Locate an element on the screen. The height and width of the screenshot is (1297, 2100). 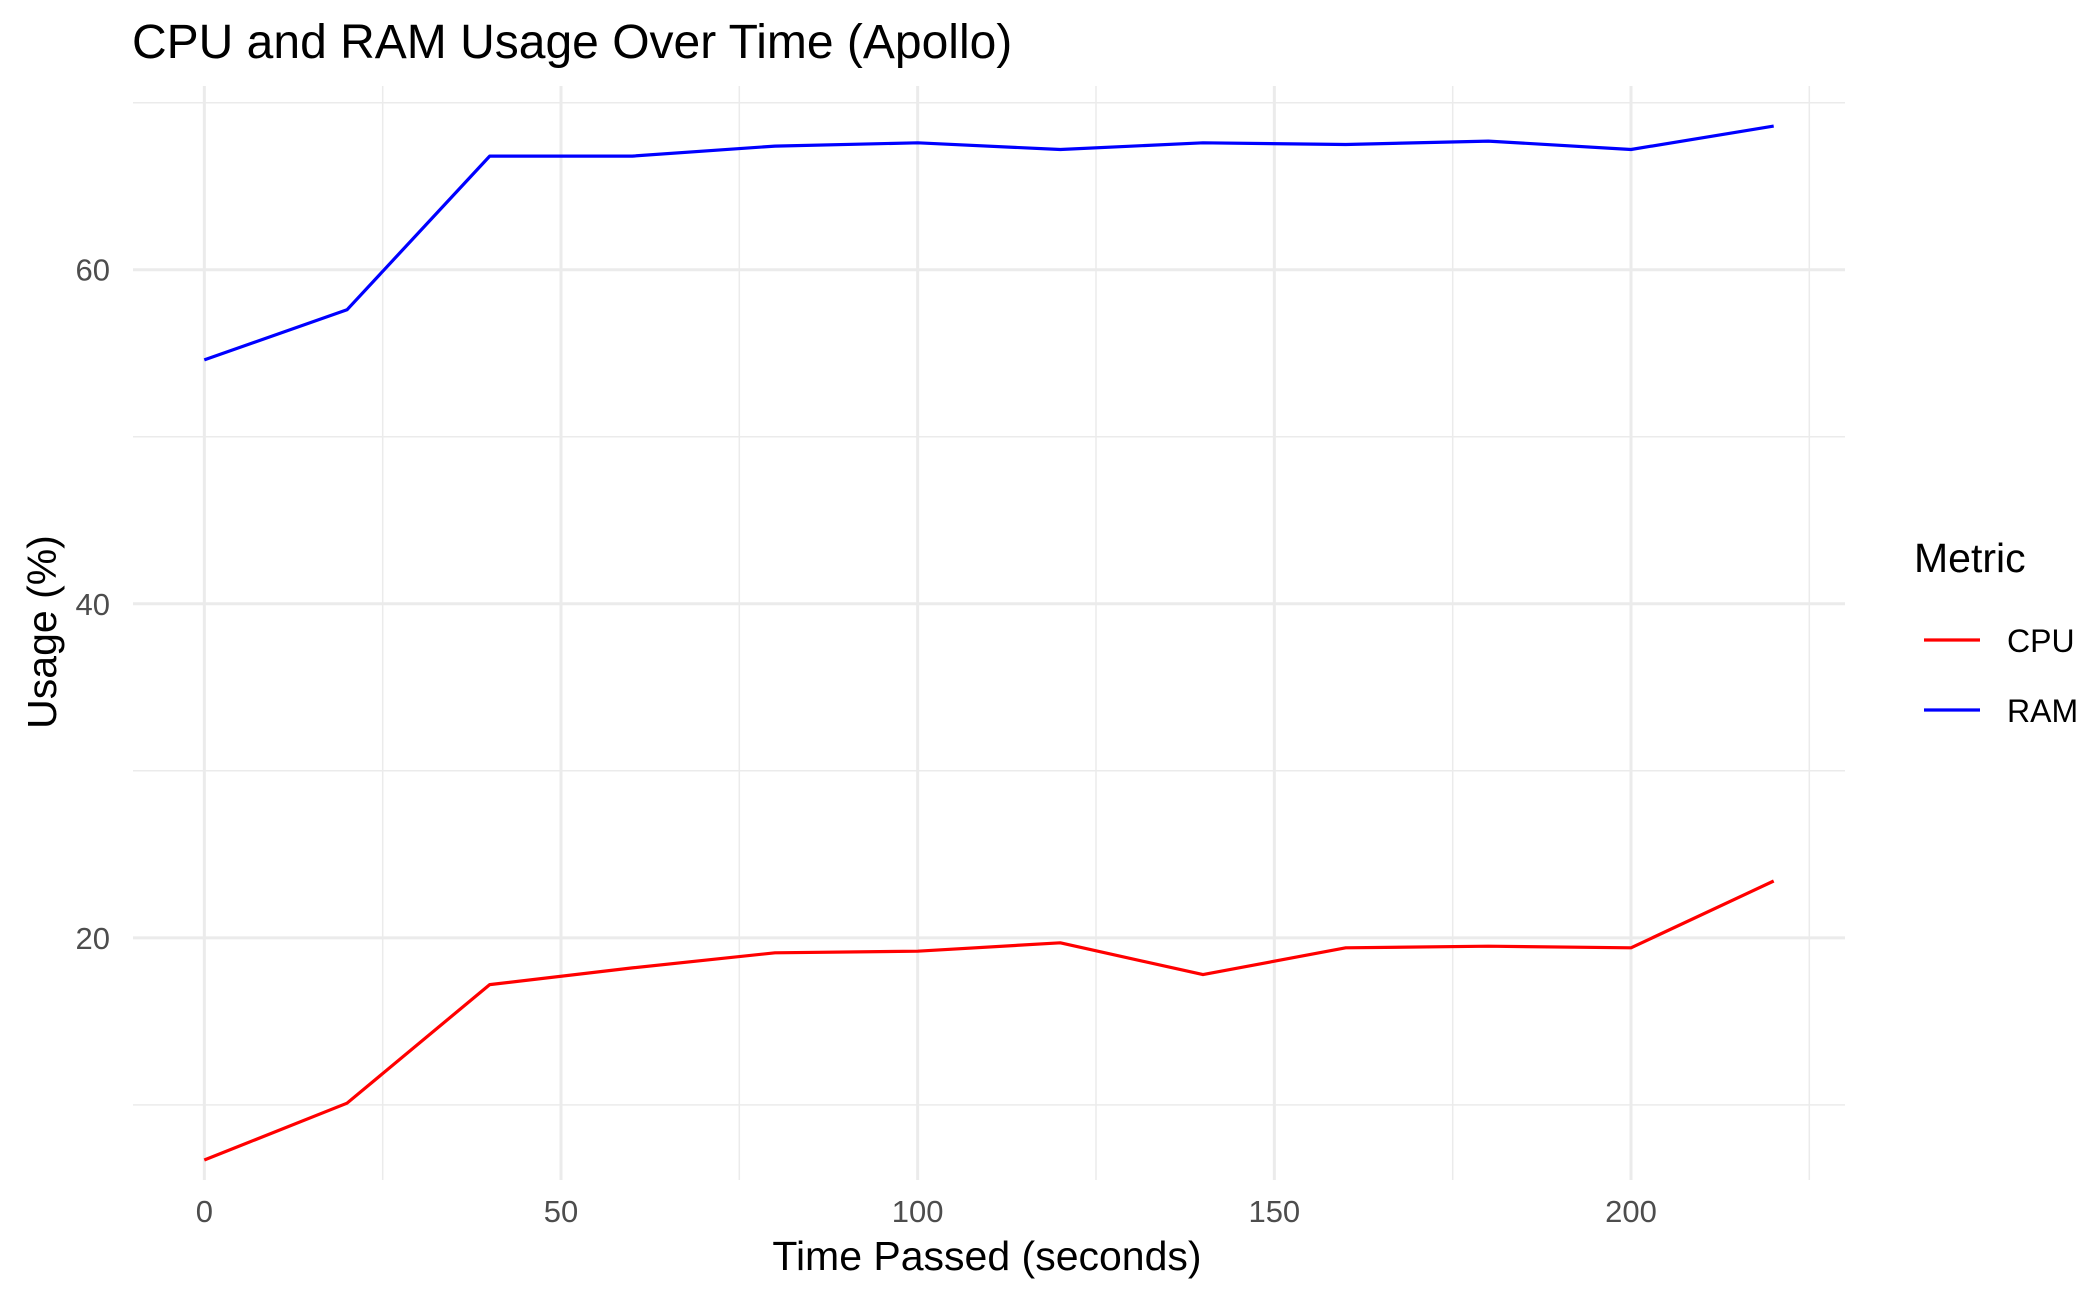
x-tick-label: 150 is located at coordinates (1274, 1211).